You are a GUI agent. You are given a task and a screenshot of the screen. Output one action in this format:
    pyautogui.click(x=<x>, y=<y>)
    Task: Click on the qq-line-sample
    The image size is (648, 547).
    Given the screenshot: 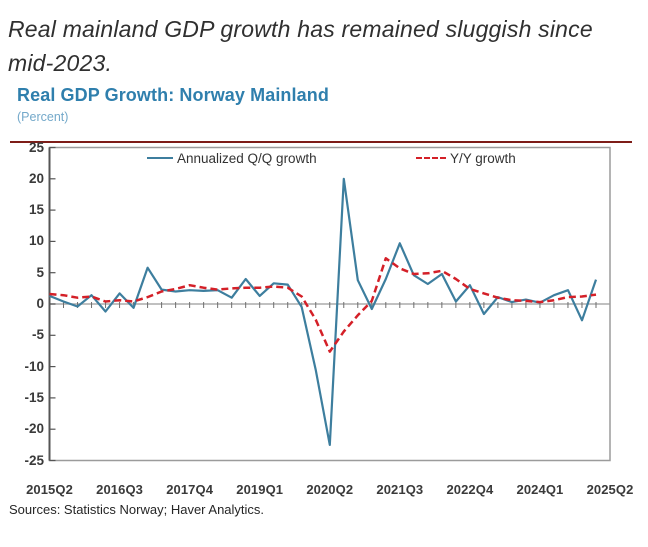 What is the action you would take?
    pyautogui.click(x=160, y=158)
    